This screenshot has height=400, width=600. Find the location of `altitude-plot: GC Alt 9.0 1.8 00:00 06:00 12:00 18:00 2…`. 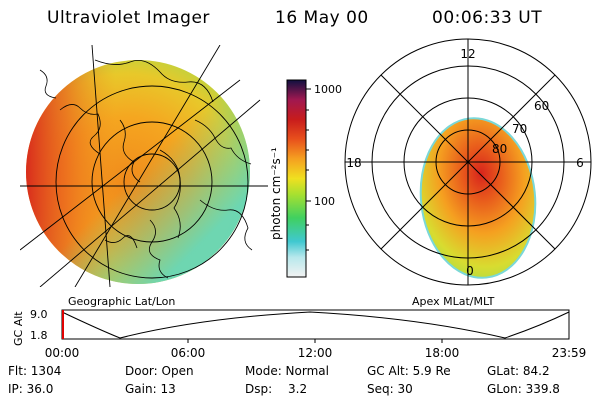

altitude-plot: GC Alt 9.0 1.8 00:00 06:00 12:00 18:00 2… is located at coordinates (299, 334).